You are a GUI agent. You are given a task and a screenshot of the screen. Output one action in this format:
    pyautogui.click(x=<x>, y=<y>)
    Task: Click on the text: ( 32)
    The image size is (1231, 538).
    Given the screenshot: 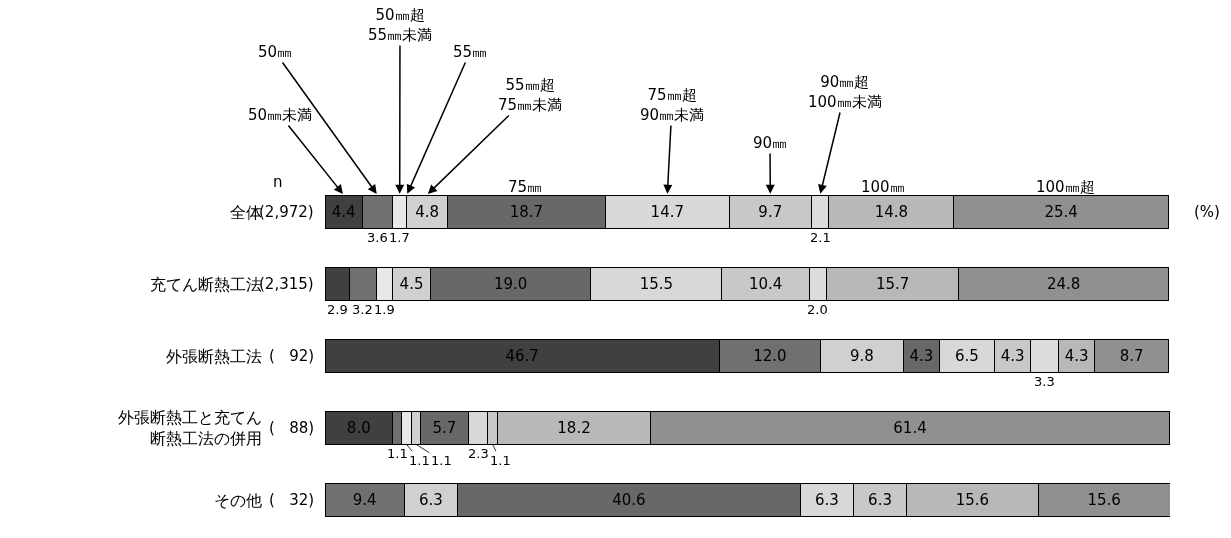 What is the action you would take?
    pyautogui.click(x=292, y=500)
    